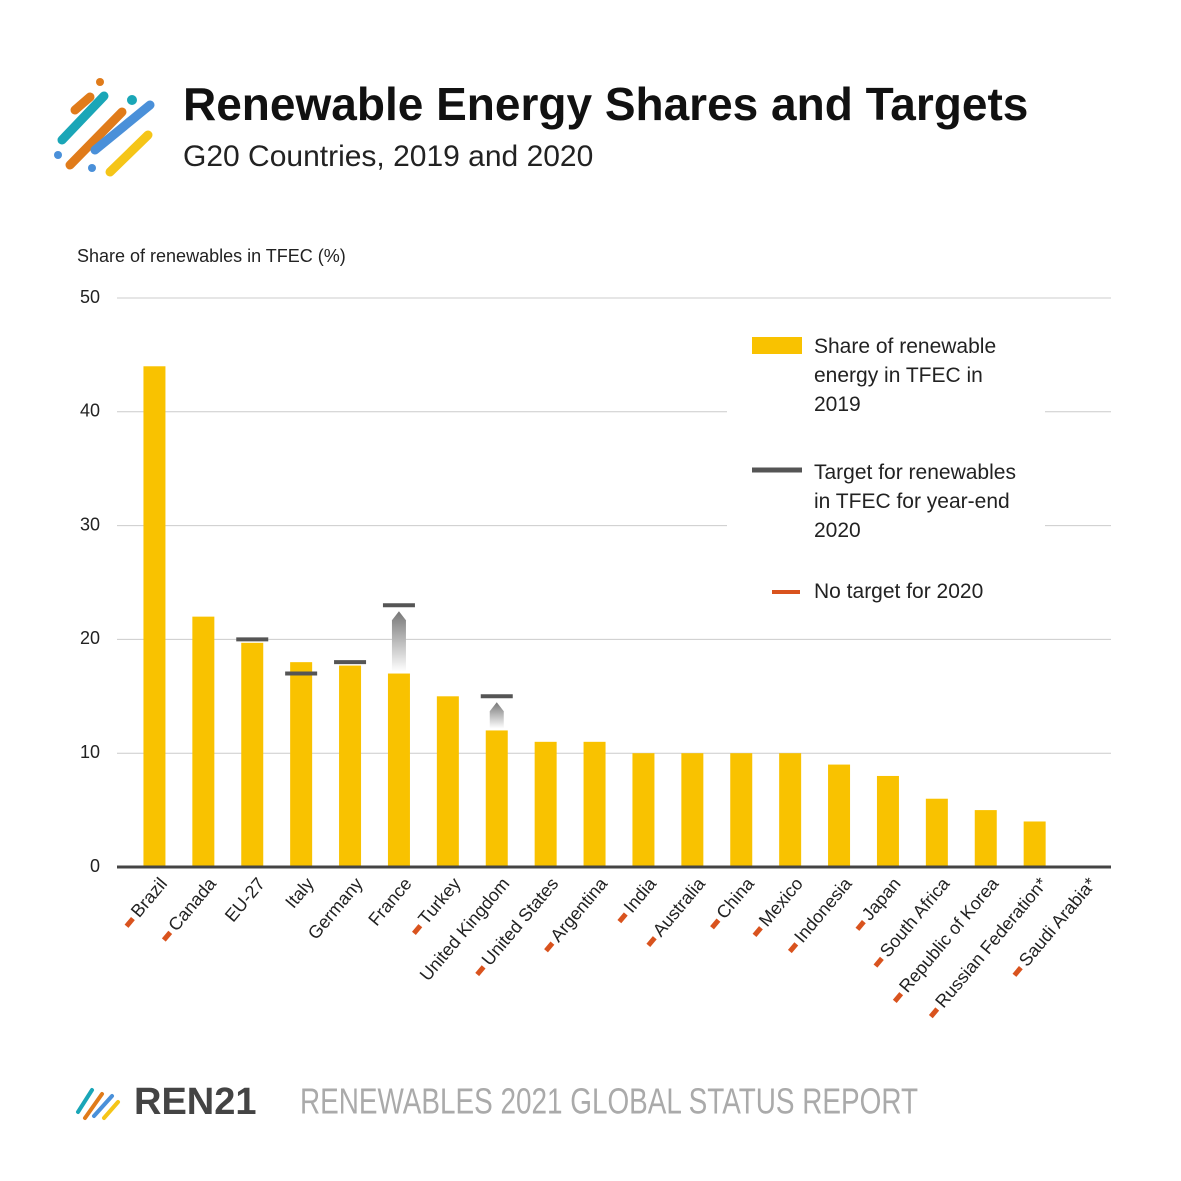  Describe the element at coordinates (388, 156) in the screenshot. I see `chart-subtitle: G20 Countries, 2019 and 2020` at that location.